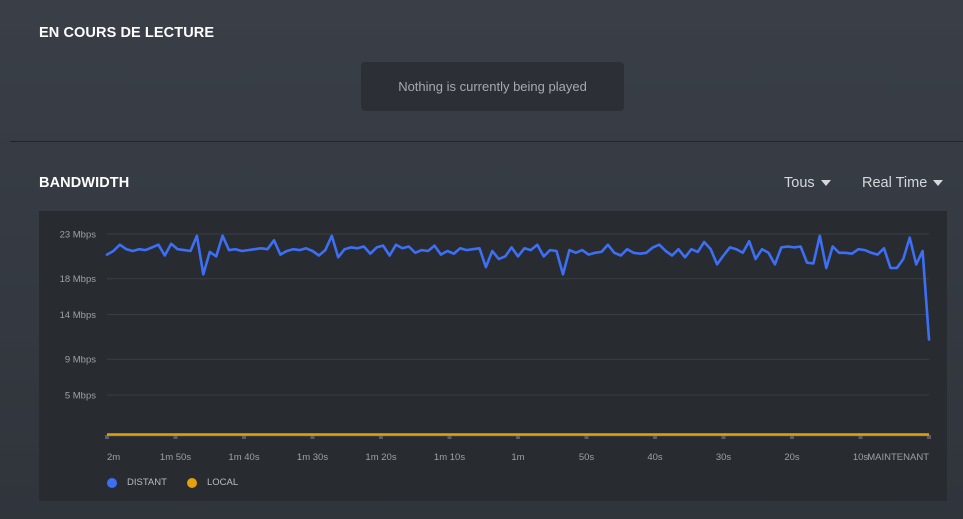 The width and height of the screenshot is (963, 519). I want to click on legend-item-distant: DISTANT, so click(137, 482).